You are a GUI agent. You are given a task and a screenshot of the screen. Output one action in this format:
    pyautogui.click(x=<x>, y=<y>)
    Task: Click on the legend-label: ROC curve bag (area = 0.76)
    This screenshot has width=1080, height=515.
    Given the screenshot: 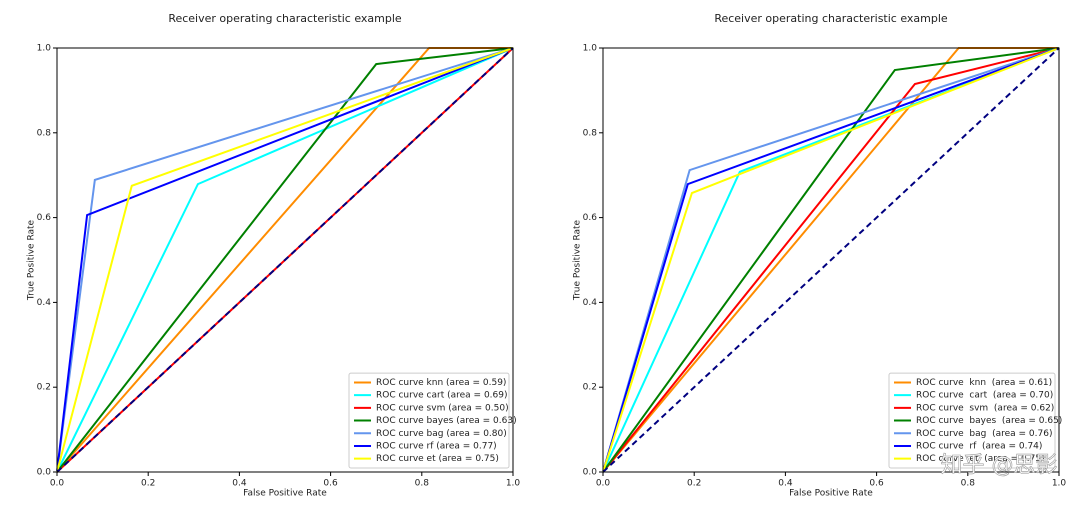 What is the action you would take?
    pyautogui.click(x=984, y=434)
    